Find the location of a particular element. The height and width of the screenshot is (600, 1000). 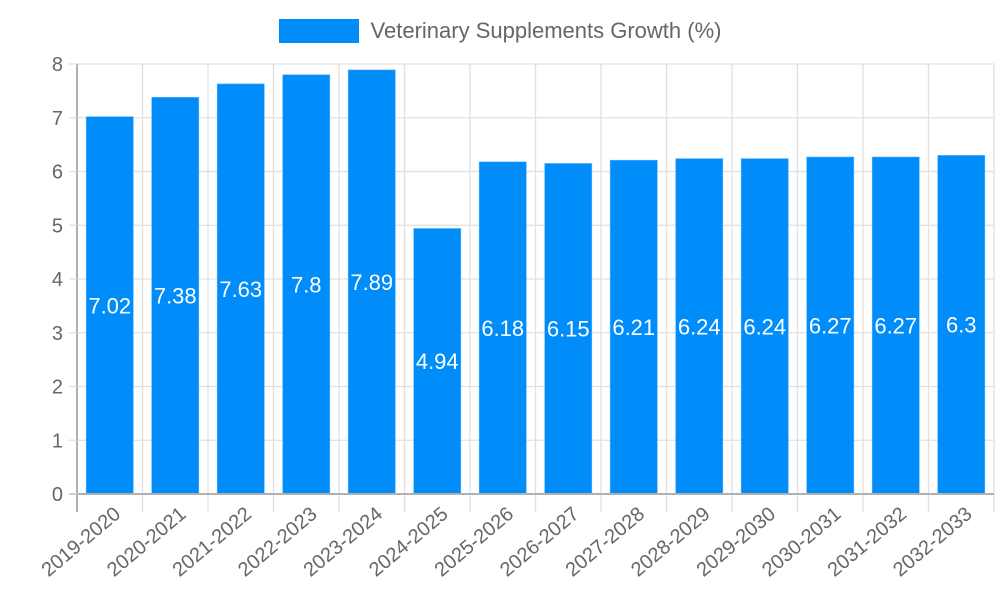

chart-legend: Veterinary Supplements Growth (%) is located at coordinates (500, 31).